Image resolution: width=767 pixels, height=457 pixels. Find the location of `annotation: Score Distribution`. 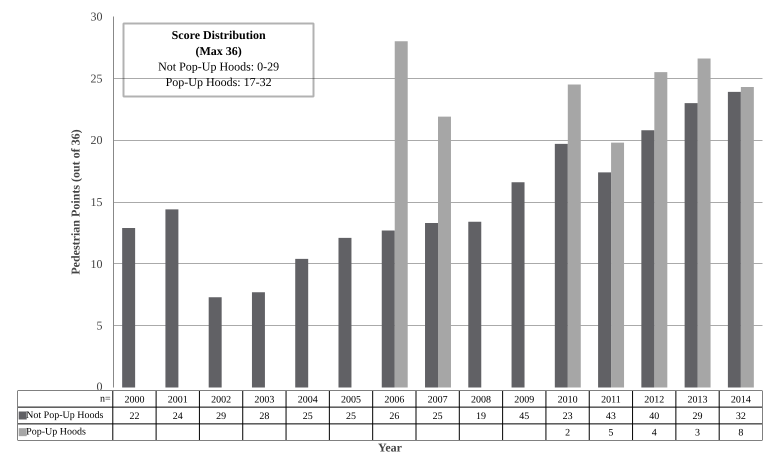

annotation: Score Distribution is located at coordinates (219, 35).